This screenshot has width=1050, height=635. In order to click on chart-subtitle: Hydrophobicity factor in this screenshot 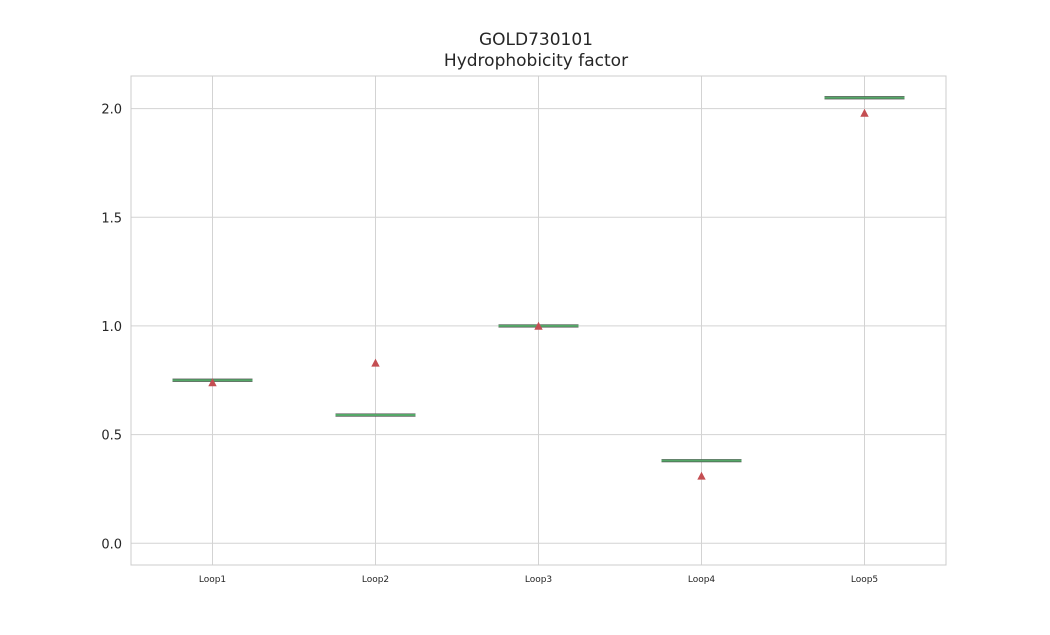, I will do `click(536, 61)`.